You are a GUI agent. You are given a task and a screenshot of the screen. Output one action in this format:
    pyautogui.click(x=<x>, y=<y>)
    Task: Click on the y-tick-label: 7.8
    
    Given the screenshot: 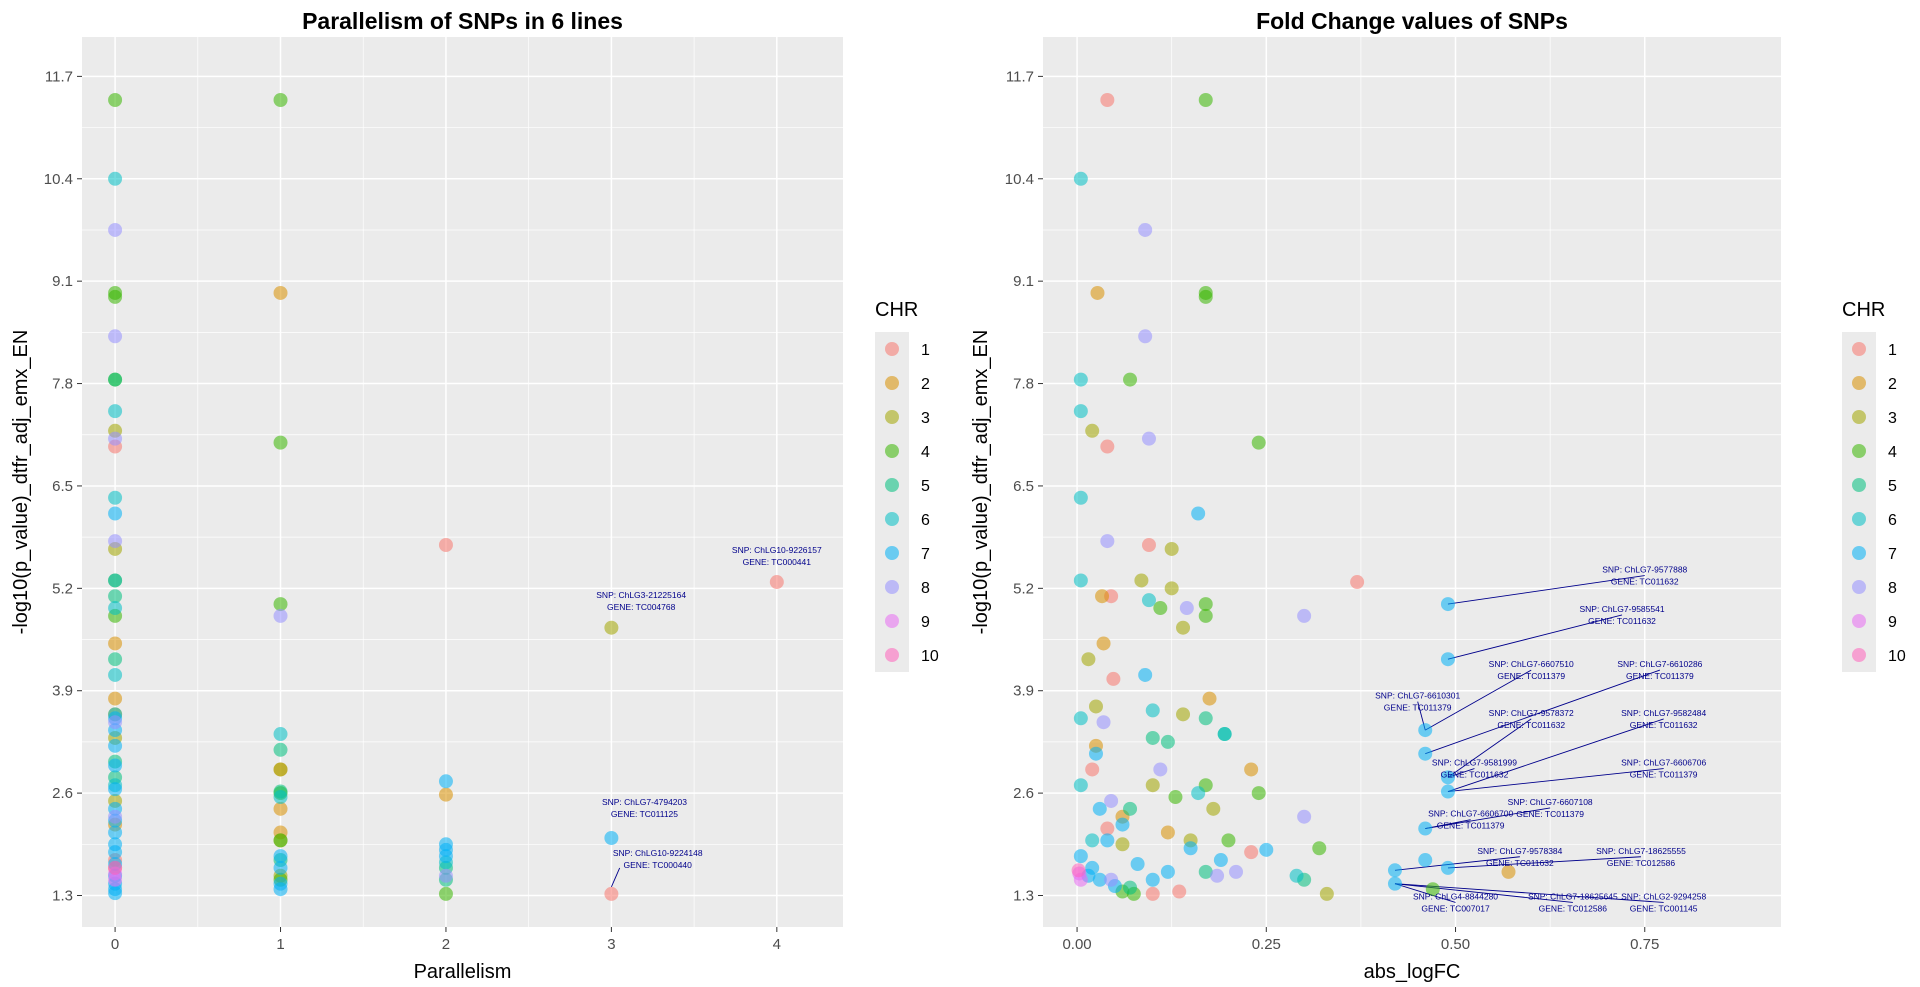 What is the action you would take?
    pyautogui.click(x=62, y=384)
    